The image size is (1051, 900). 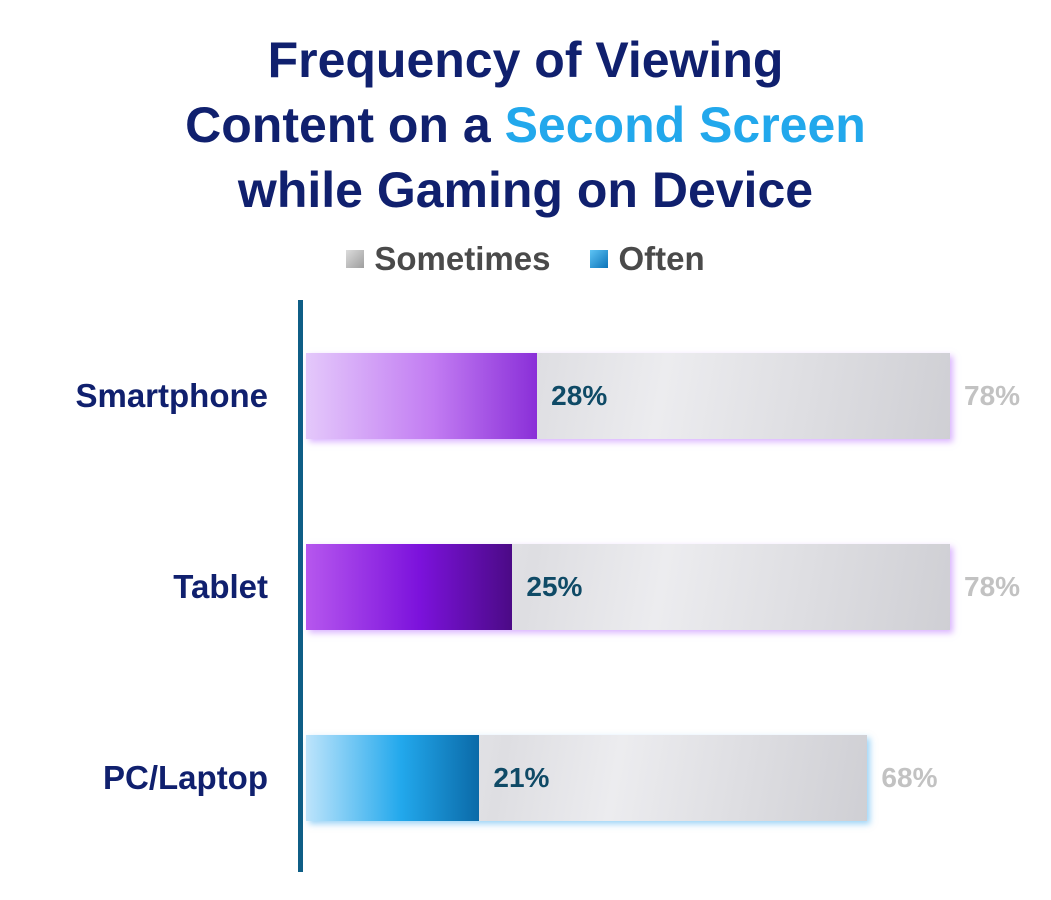 What do you see at coordinates (521, 777) in the screenshot?
I see `data-label-often-pc-laptop: 21%` at bounding box center [521, 777].